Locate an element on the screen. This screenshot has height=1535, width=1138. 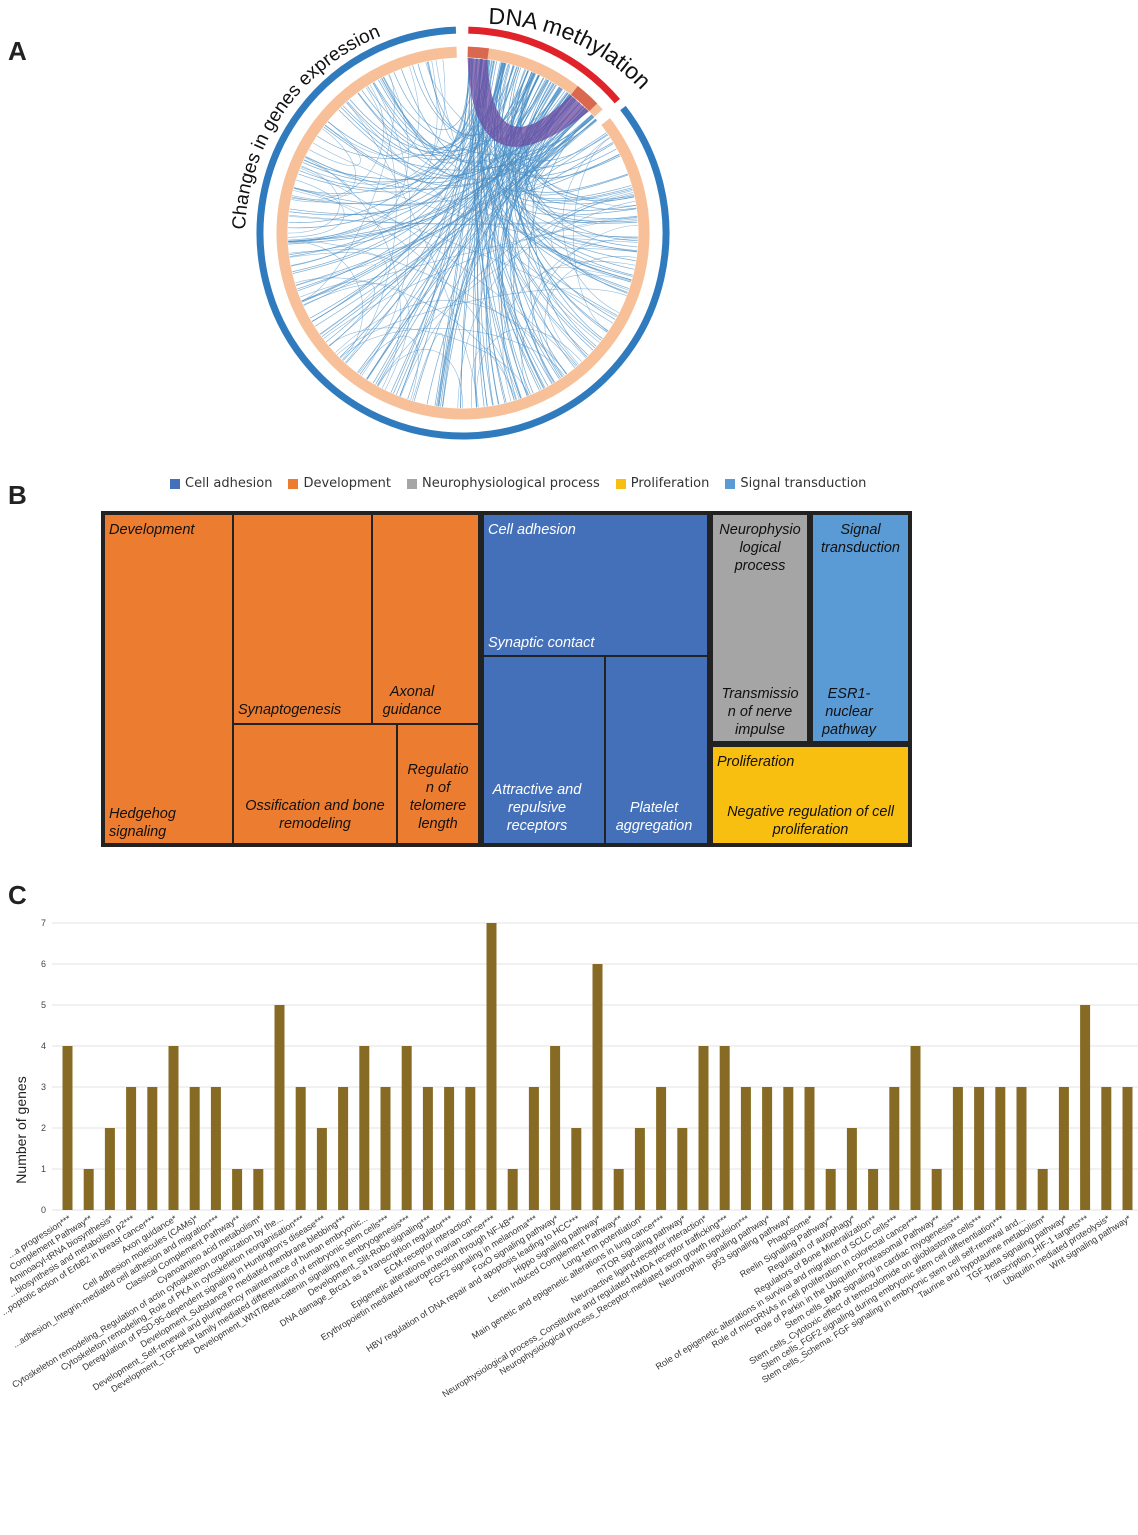
y-tick-label: 5 is located at coordinates (43, 1005).